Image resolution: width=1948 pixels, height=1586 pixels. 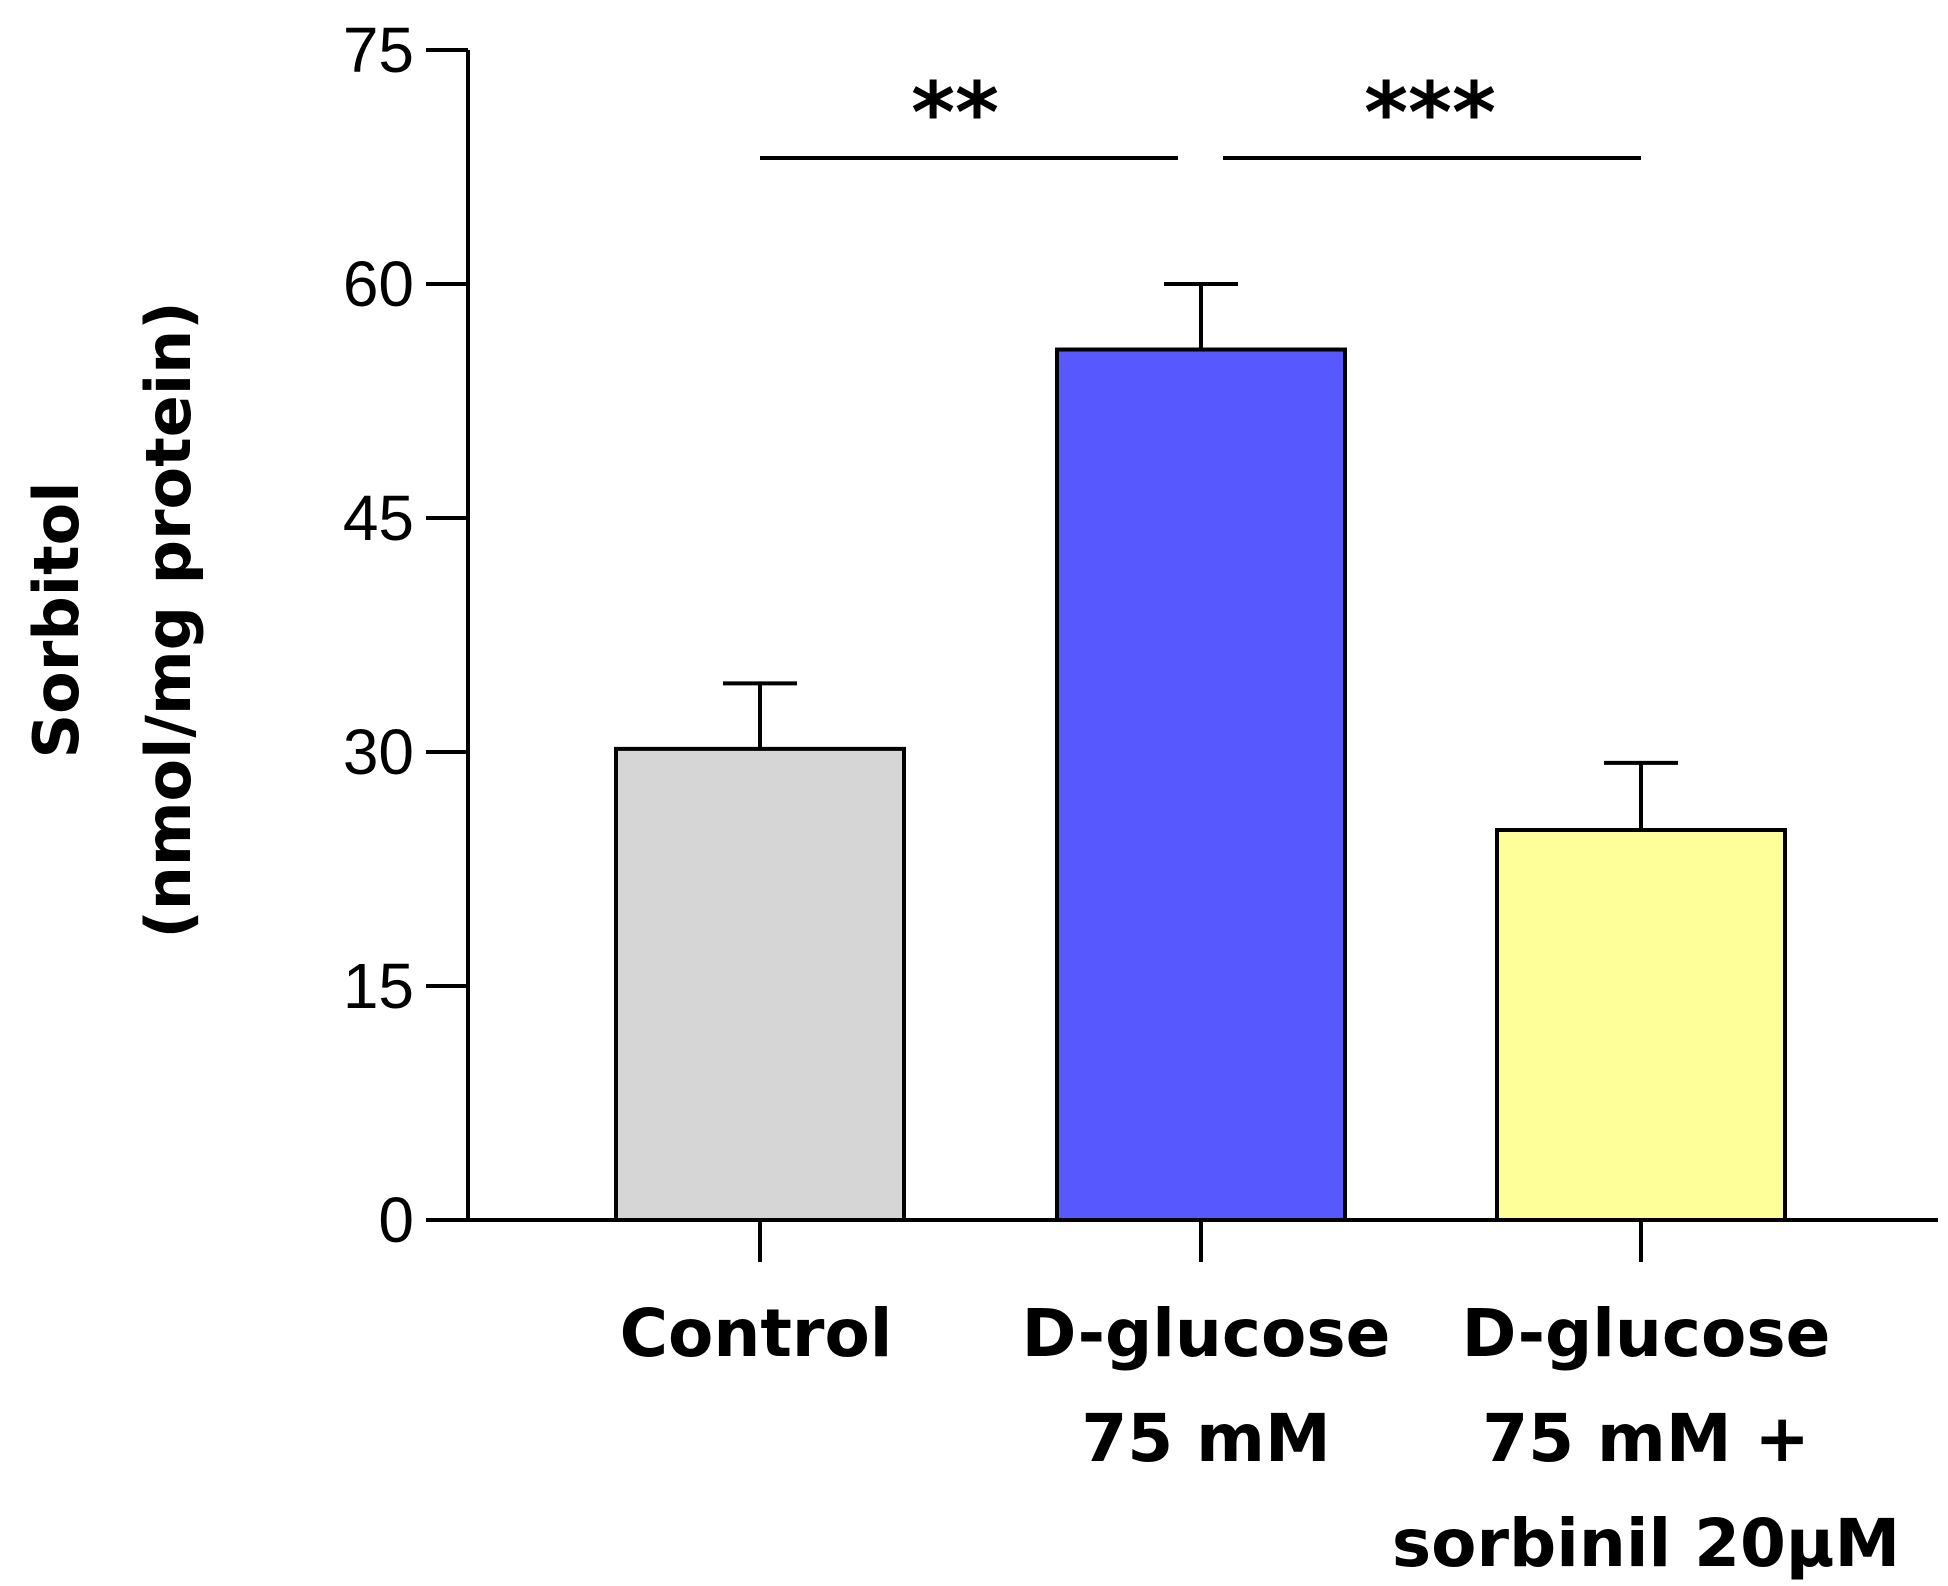 I want to click on y-axis: 0 15 30 45 60 75, so click(x=406, y=635).